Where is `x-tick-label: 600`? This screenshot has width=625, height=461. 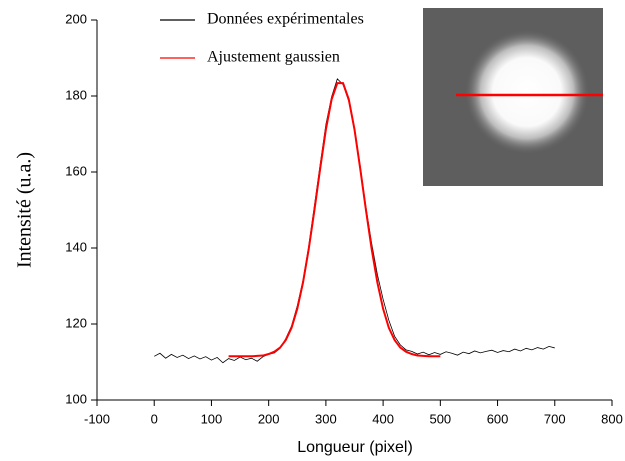 x-tick-label: 600 is located at coordinates (498, 418).